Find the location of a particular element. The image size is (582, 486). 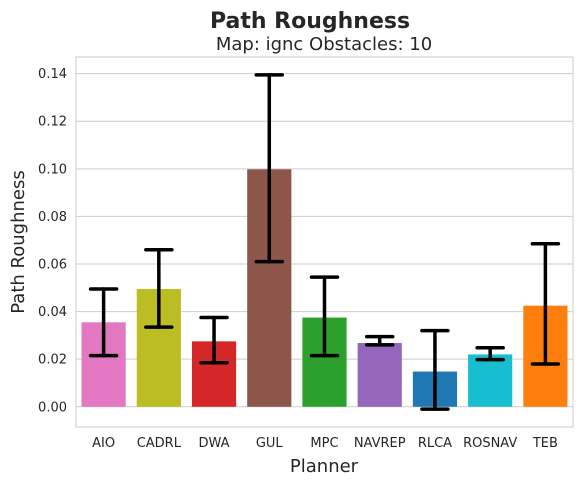

y-tick-label: 0.10 is located at coordinates (52, 169).